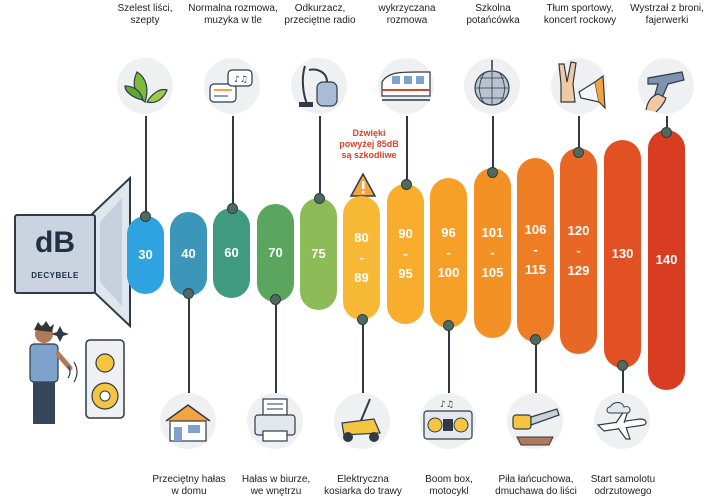 The width and height of the screenshot is (720, 500). I want to click on level-value-101-105: 101 - 105, so click(492, 252).